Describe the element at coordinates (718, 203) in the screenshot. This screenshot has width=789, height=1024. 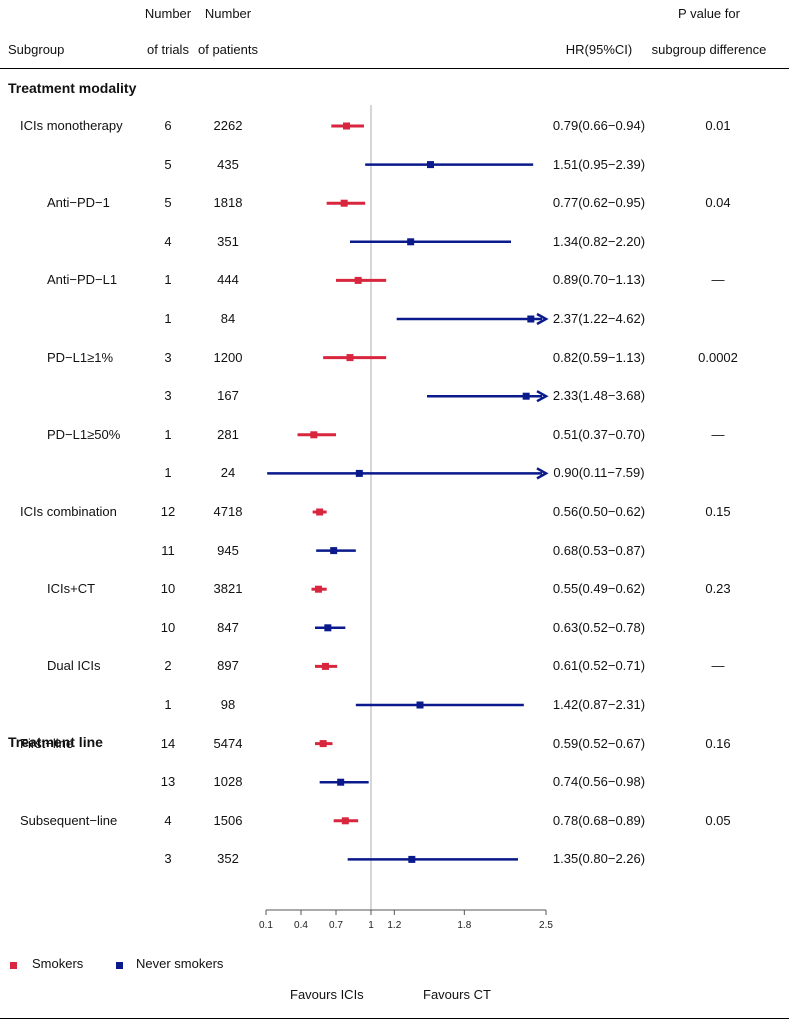
I see `row-p-value: 0.04` at that location.